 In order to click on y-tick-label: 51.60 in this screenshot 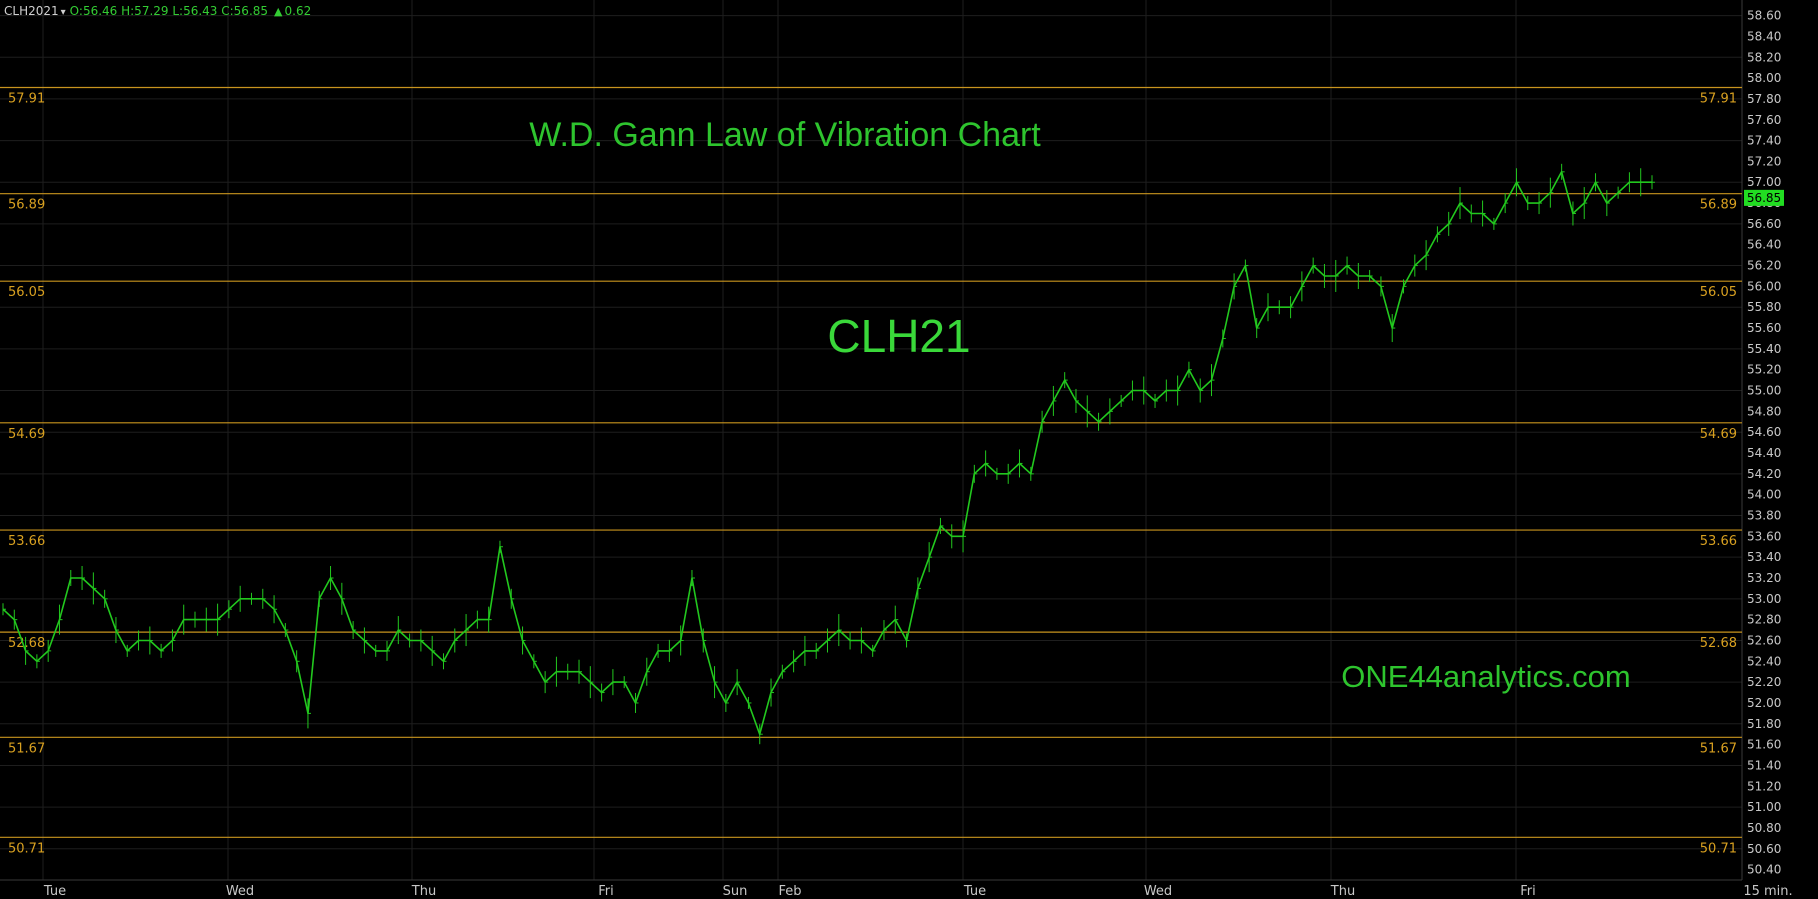, I will do `click(1764, 745)`.